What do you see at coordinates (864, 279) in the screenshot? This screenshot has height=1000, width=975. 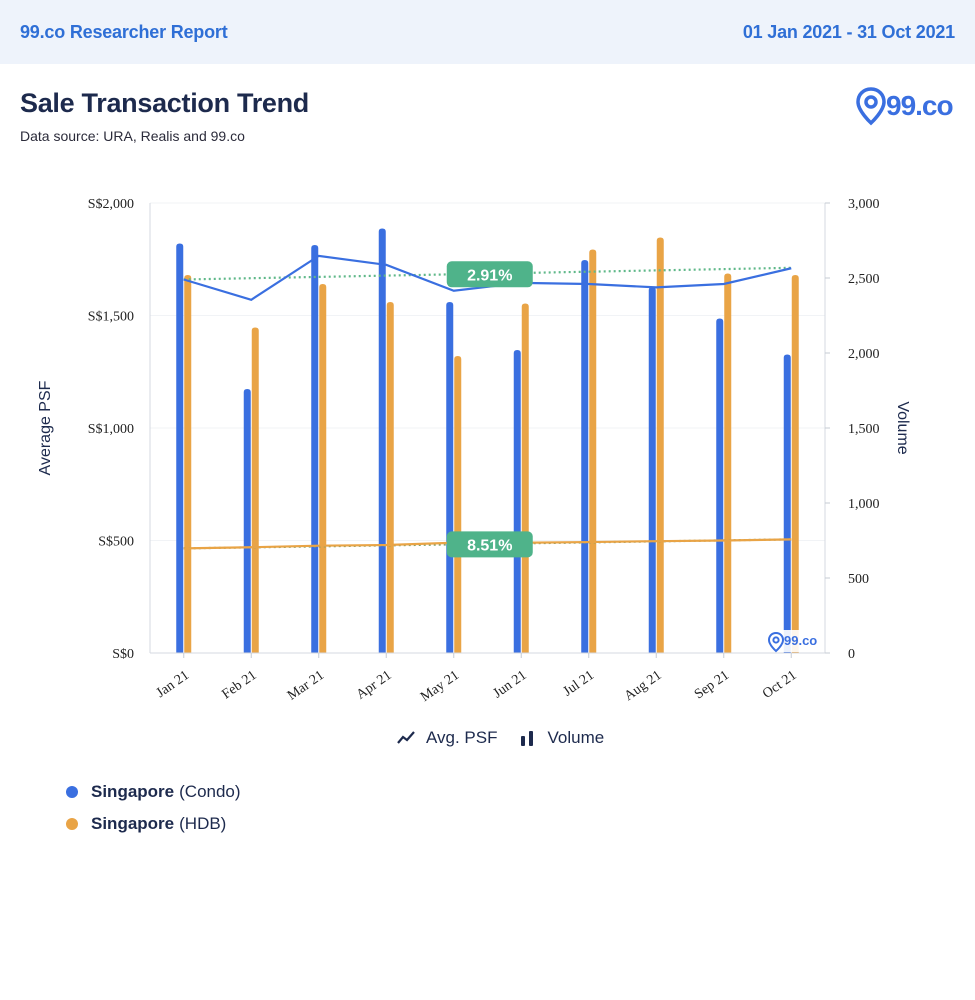 I see `right-tick-label: 2,500` at bounding box center [864, 279].